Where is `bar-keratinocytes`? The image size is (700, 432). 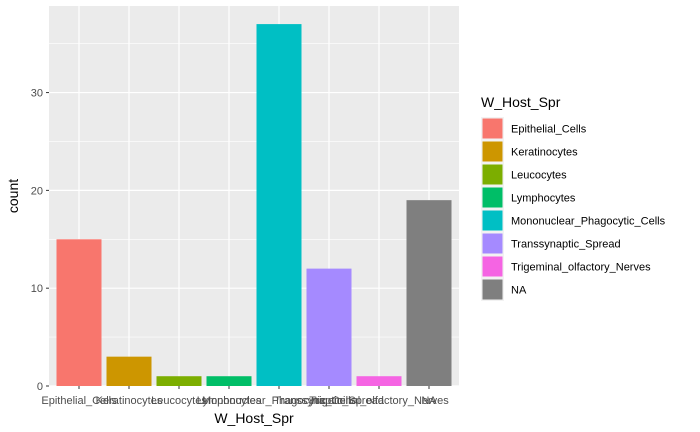
bar-keratinocytes is located at coordinates (129, 371).